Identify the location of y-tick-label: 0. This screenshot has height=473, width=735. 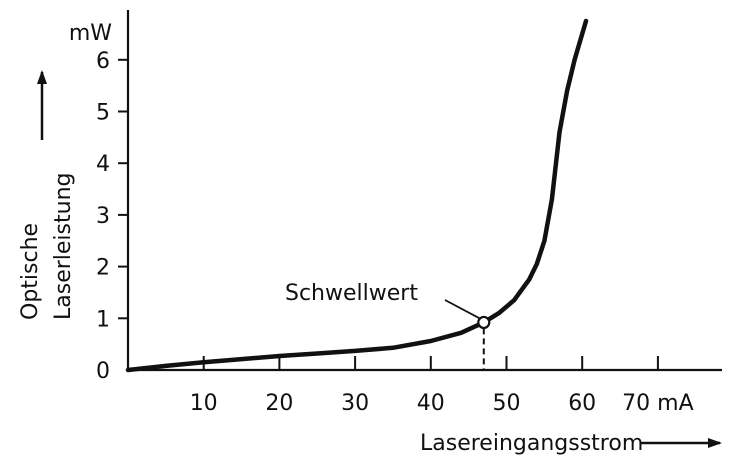
(103, 371).